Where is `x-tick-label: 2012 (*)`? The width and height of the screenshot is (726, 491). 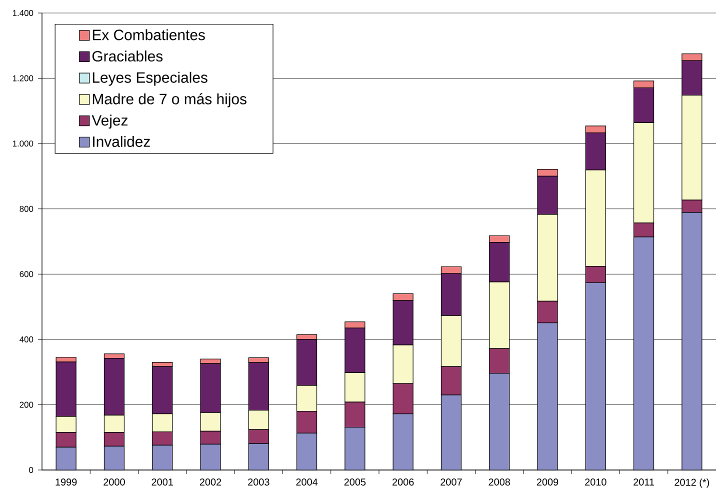
x-tick-label: 2012 (*) is located at coordinates (692, 483).